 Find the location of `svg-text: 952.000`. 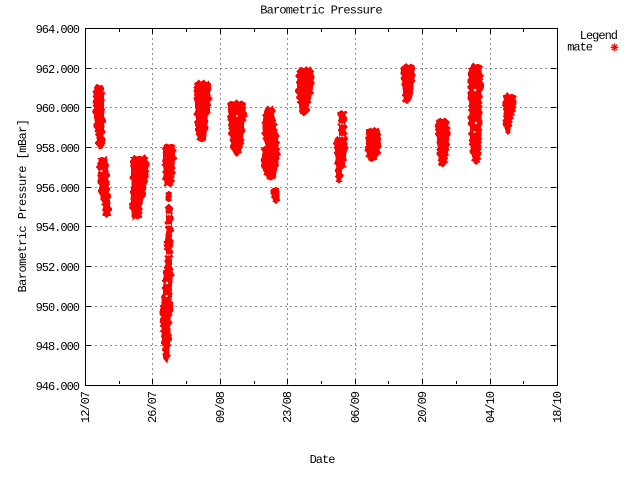

svg-text: 952.000 is located at coordinates (58, 268).